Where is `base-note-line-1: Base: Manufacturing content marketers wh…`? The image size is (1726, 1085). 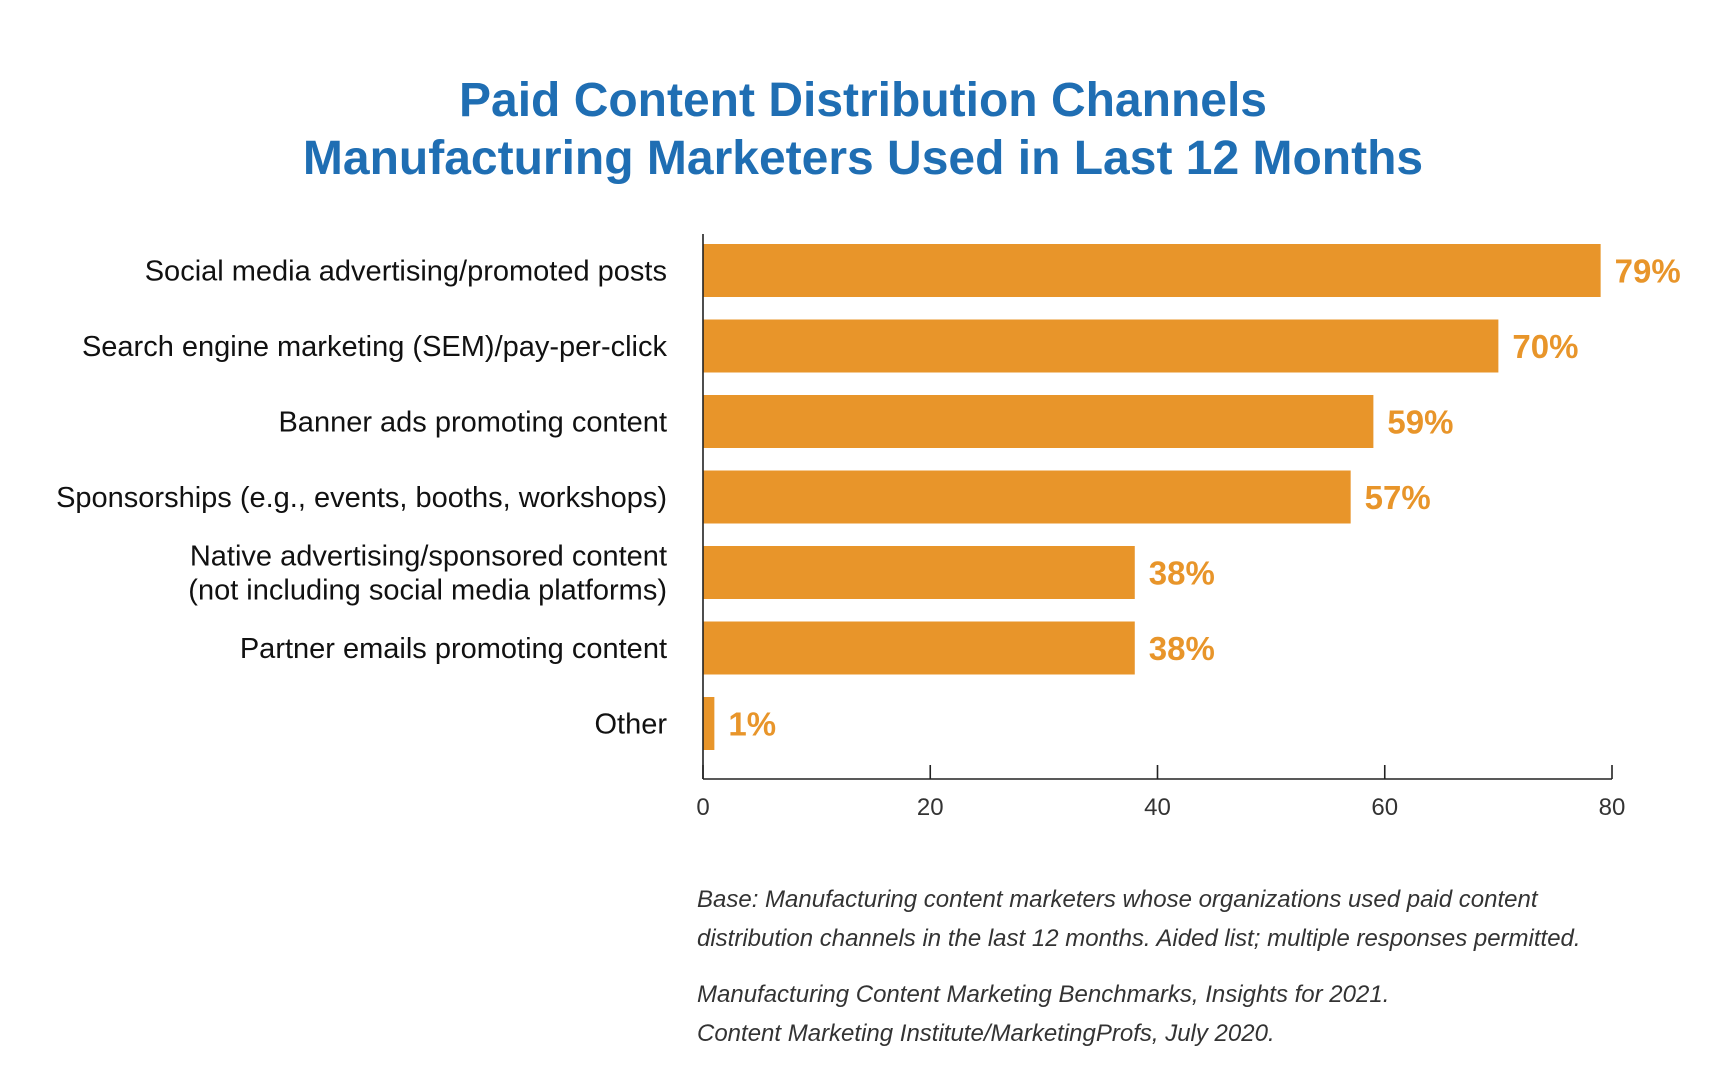
base-note-line-1: Base: Manufacturing content marketers wh… is located at coordinates (1117, 899).